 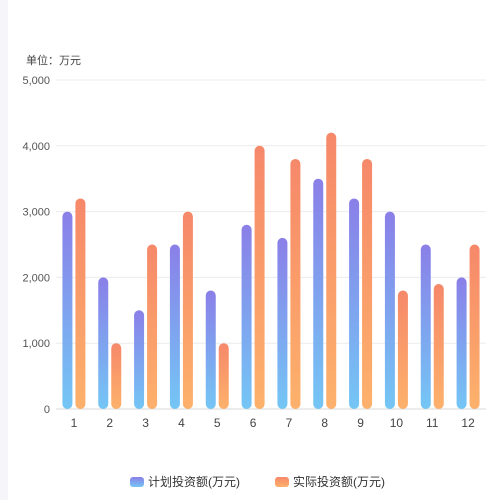 I want to click on y-tick-label: 2,000, so click(x=36, y=278).